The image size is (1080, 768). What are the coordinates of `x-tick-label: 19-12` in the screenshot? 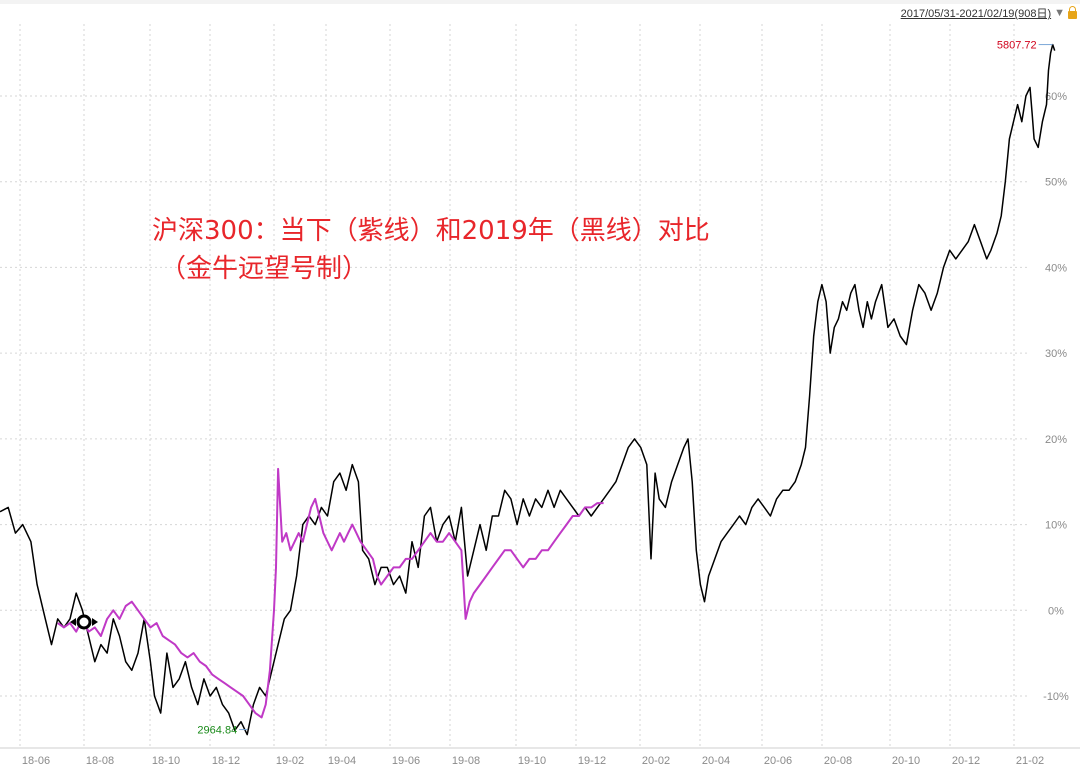 It's located at (592, 761).